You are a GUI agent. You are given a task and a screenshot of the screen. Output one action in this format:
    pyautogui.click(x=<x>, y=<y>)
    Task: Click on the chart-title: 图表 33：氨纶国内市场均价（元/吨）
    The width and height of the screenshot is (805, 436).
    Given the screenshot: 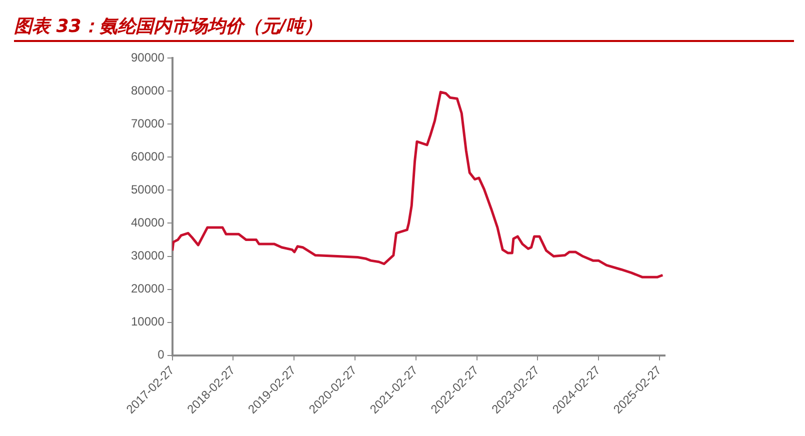 What is the action you would take?
    pyautogui.click(x=404, y=28)
    